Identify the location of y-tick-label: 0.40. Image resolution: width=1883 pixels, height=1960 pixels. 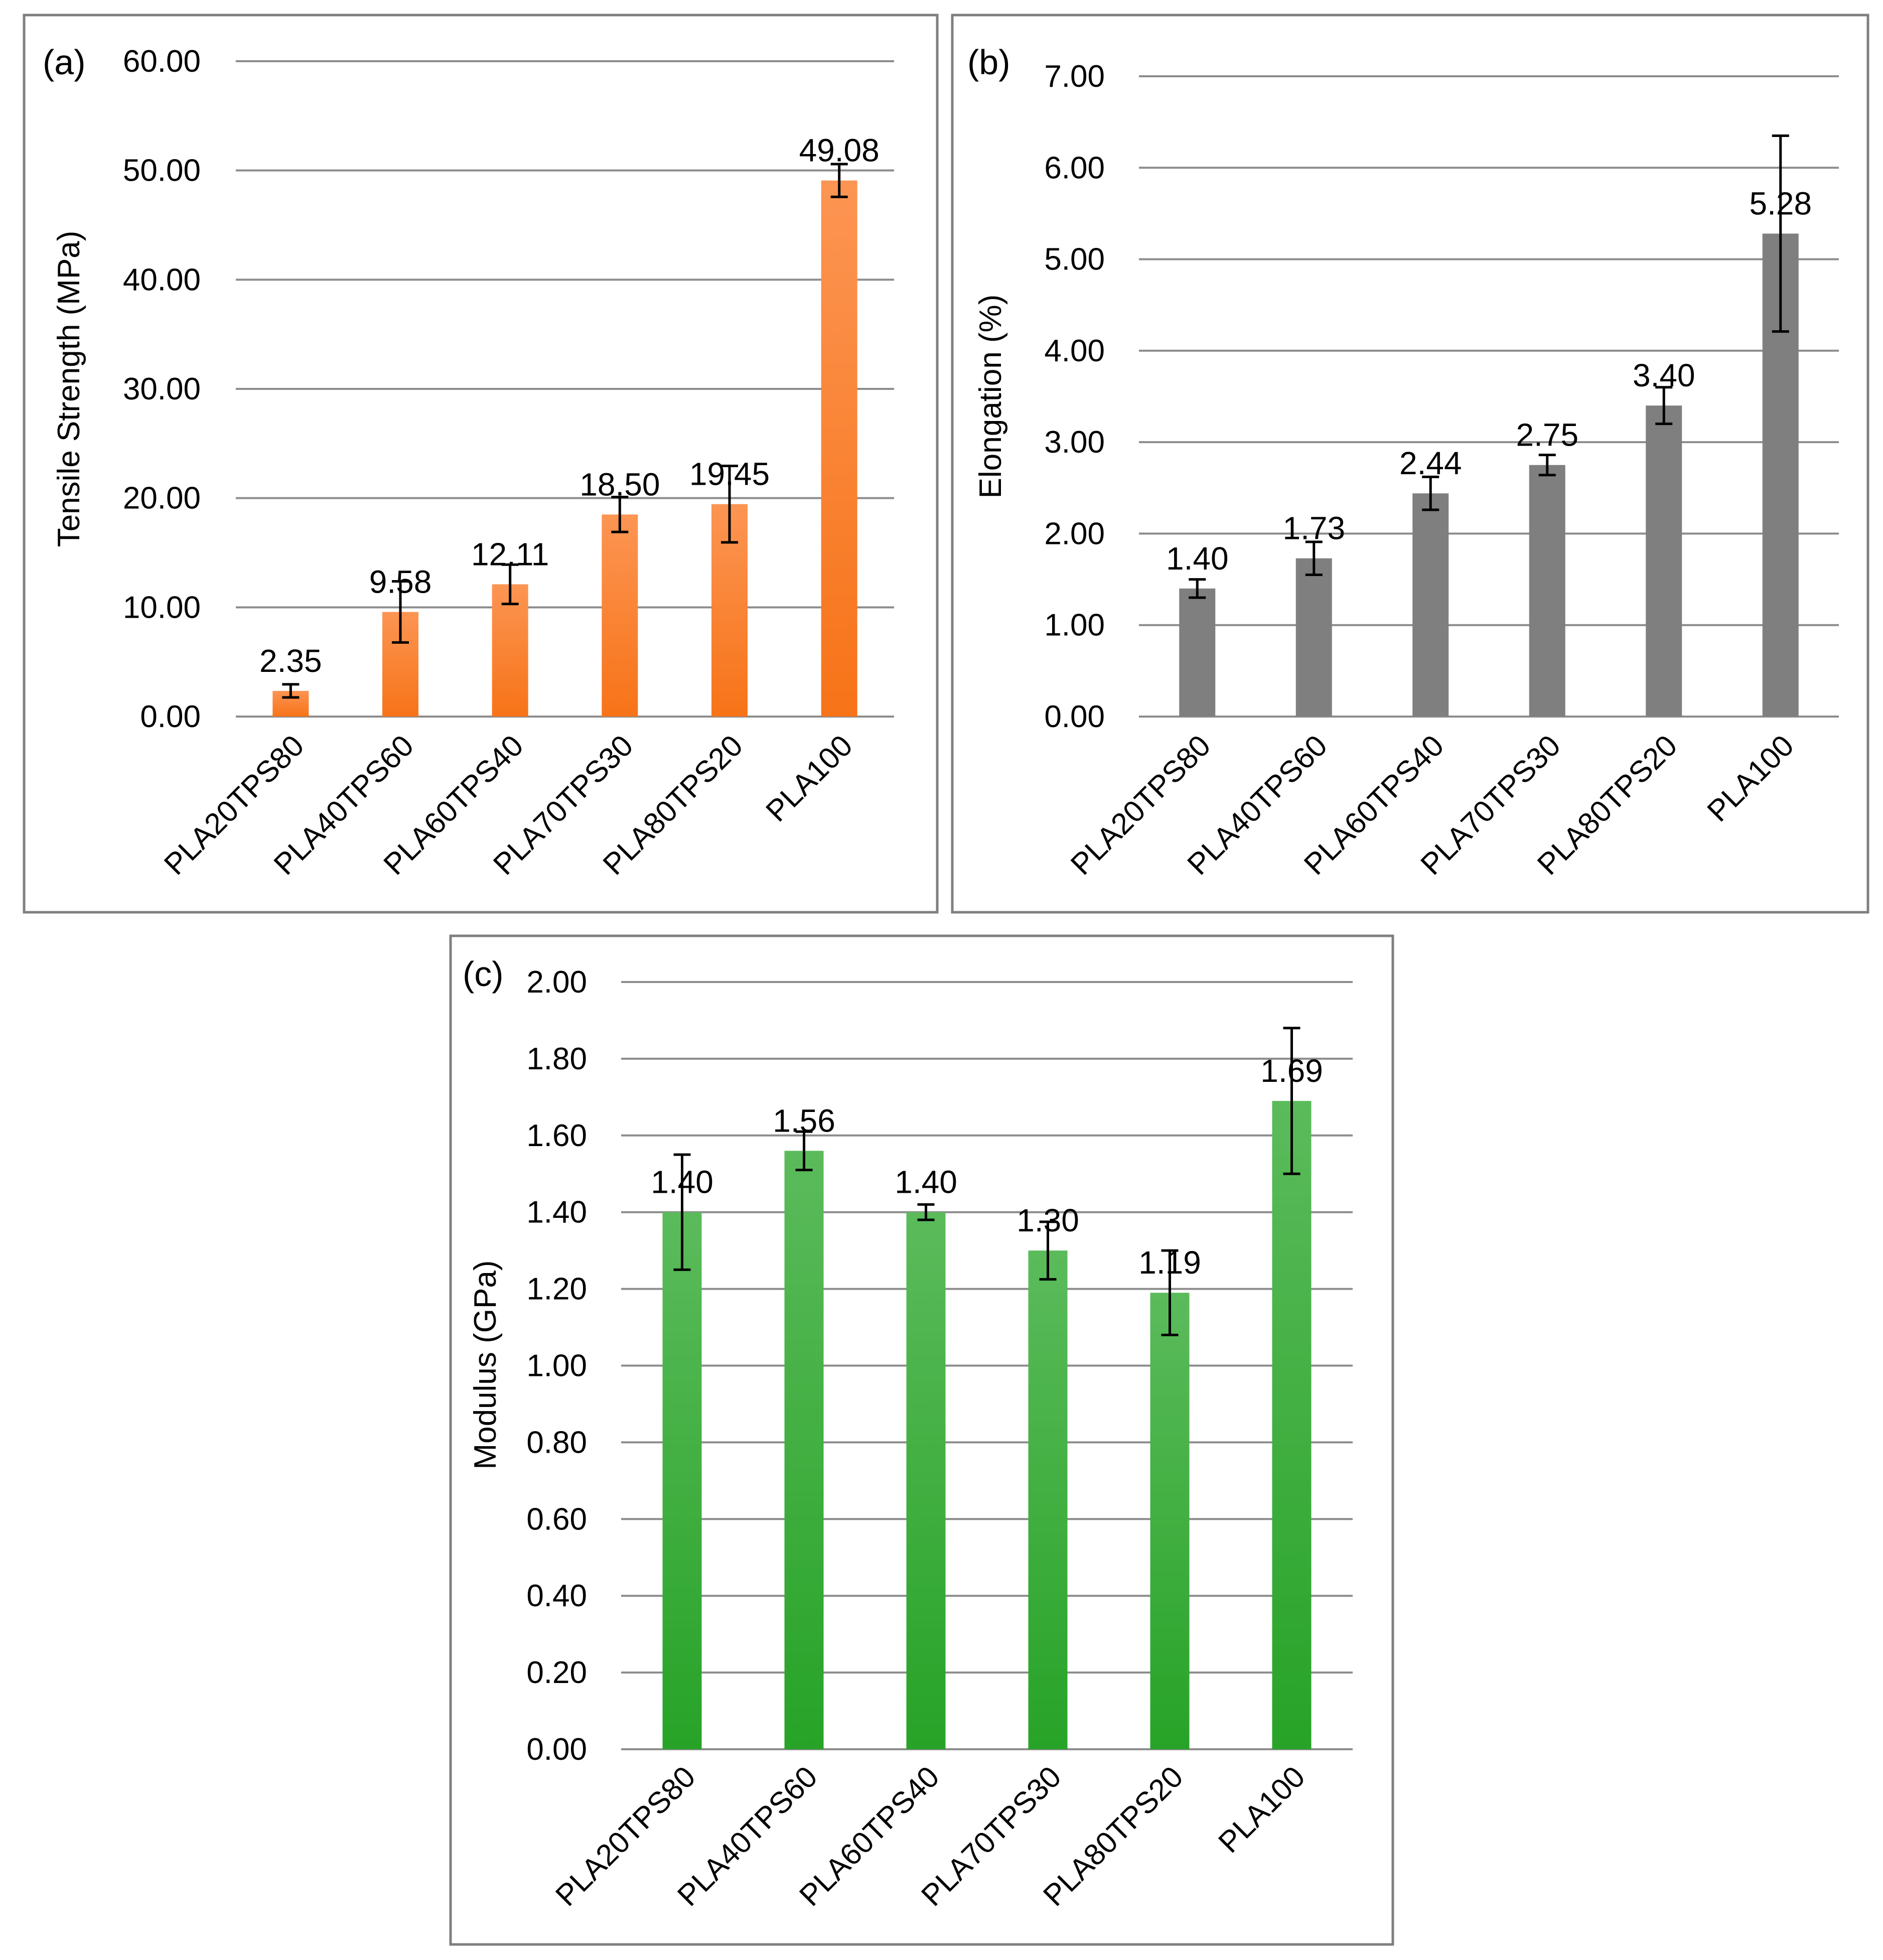
(556, 1596).